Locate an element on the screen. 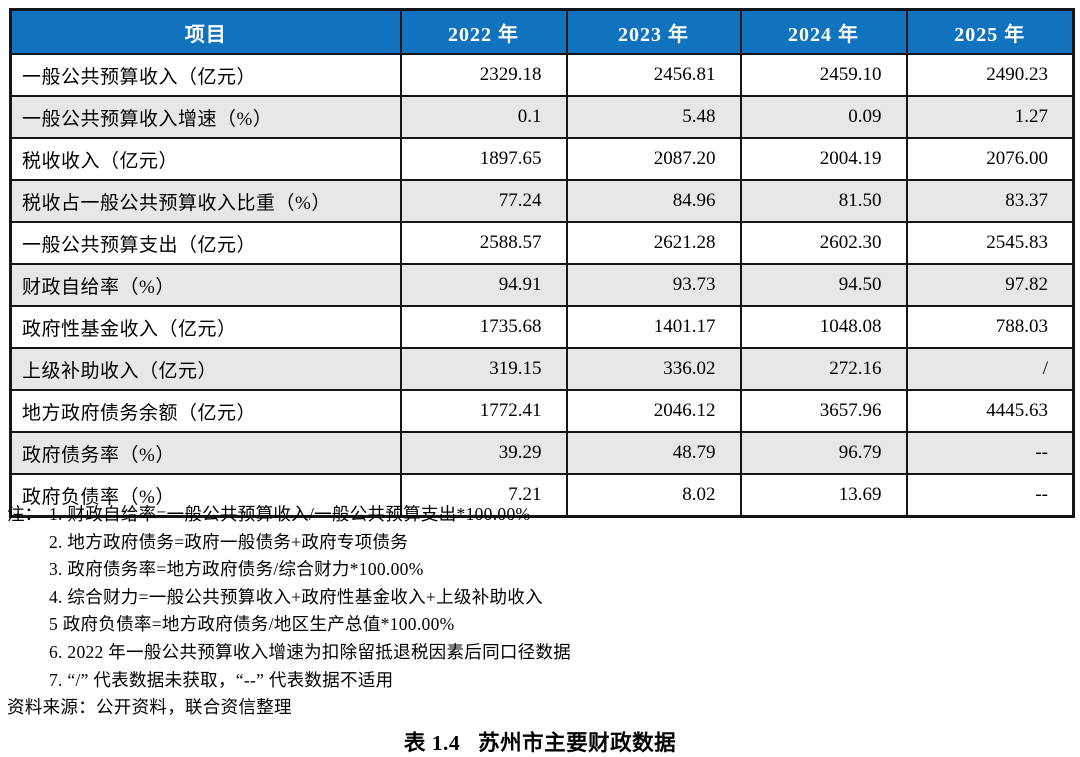  table-row: 一般公共预算收入（亿元） 2329.18 2456.81 2459.10 2490.23 is located at coordinates (542, 75).